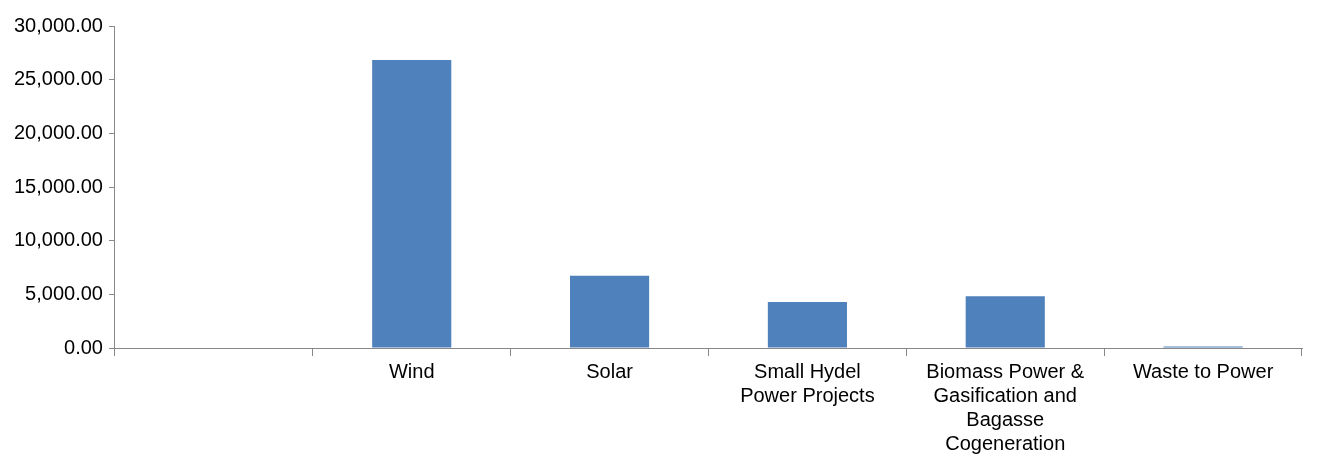 This screenshot has width=1324, height=468. Describe the element at coordinates (1005, 406) in the screenshot. I see `x-tick-label: Biomass Power & Gasification and Bagasse Cogeneration` at that location.